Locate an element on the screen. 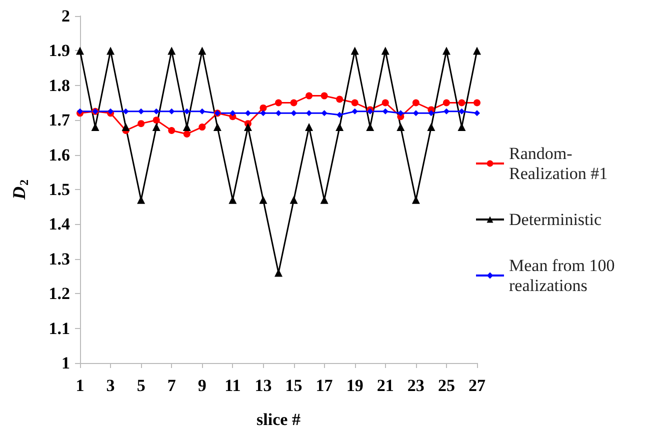 The image size is (647, 439). y-axis-title: D2 is located at coordinates (20, 190).